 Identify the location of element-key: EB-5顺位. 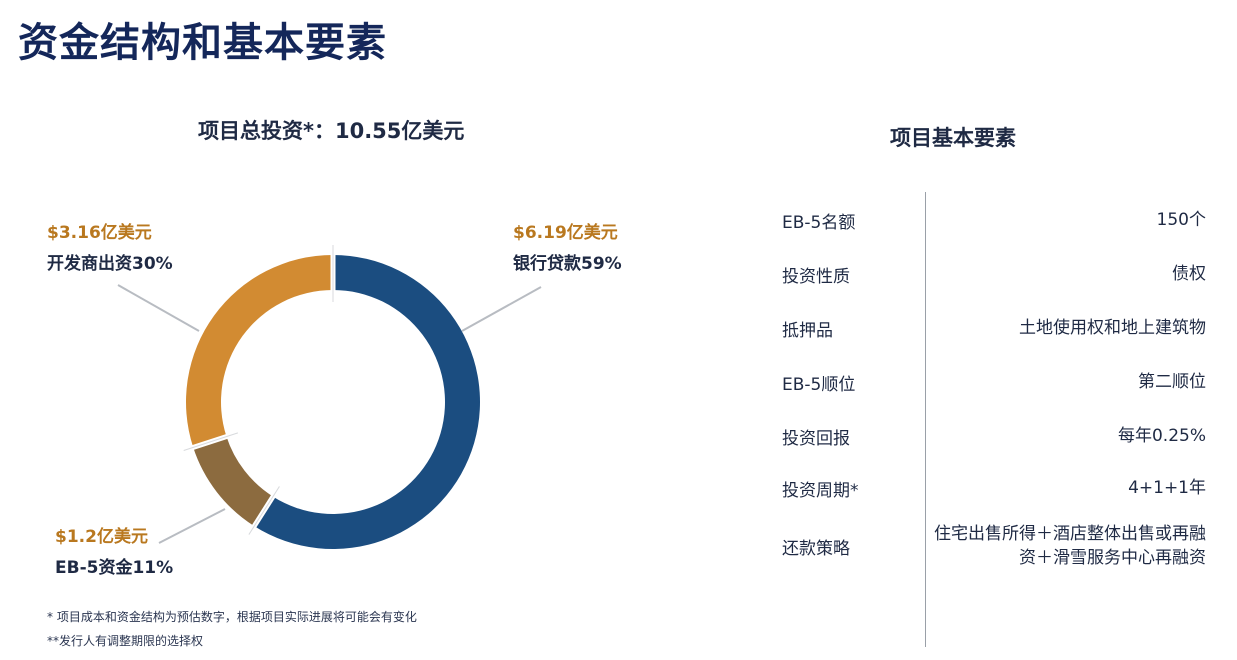
(819, 385).